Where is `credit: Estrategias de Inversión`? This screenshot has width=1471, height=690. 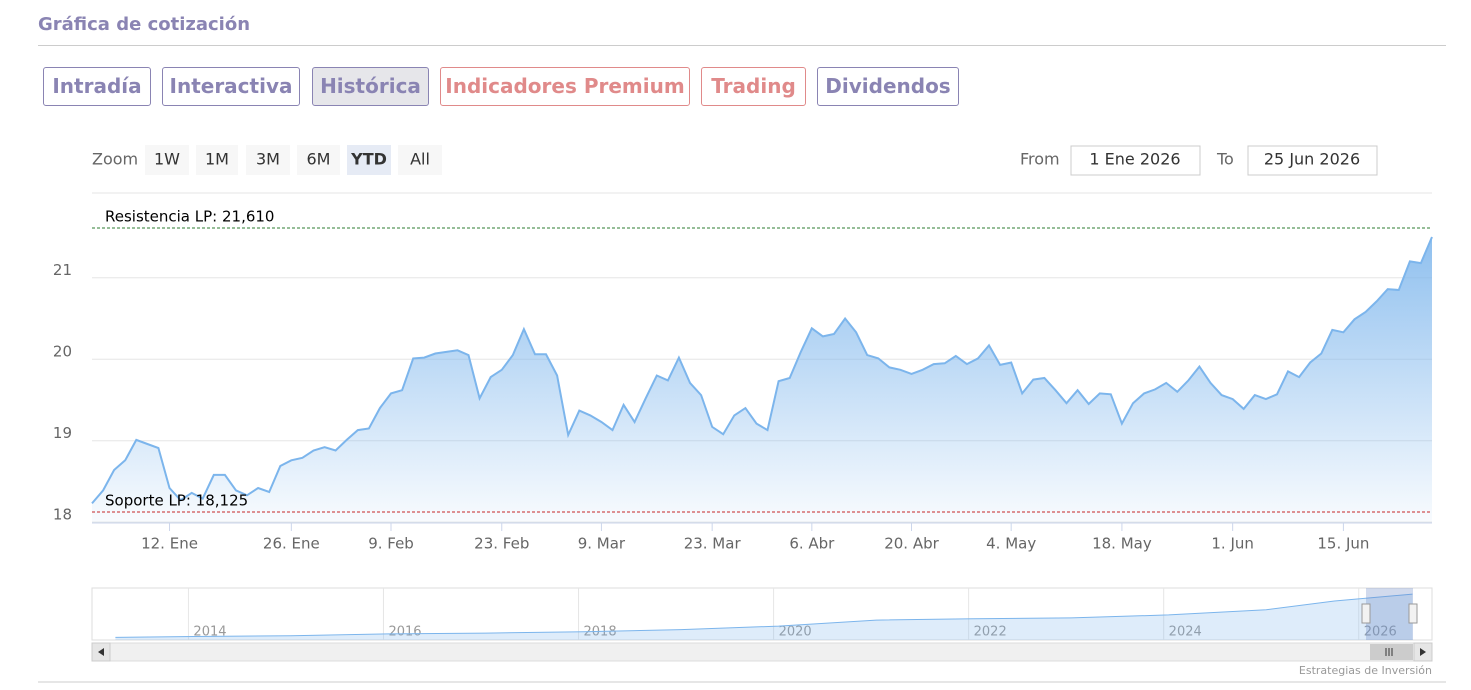
credit: Estrategias de Inversión is located at coordinates (1365, 670).